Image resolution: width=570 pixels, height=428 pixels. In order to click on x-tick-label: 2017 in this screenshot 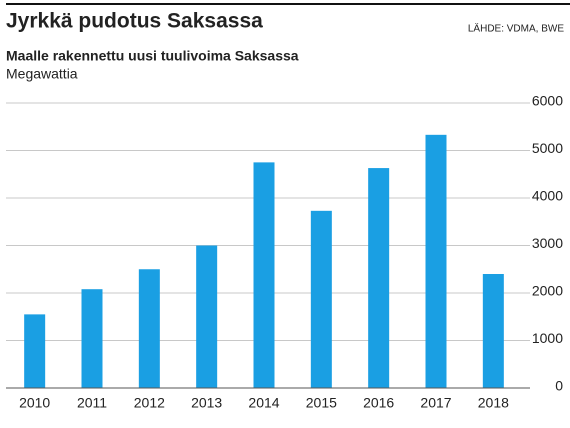, I will do `click(435, 403)`.